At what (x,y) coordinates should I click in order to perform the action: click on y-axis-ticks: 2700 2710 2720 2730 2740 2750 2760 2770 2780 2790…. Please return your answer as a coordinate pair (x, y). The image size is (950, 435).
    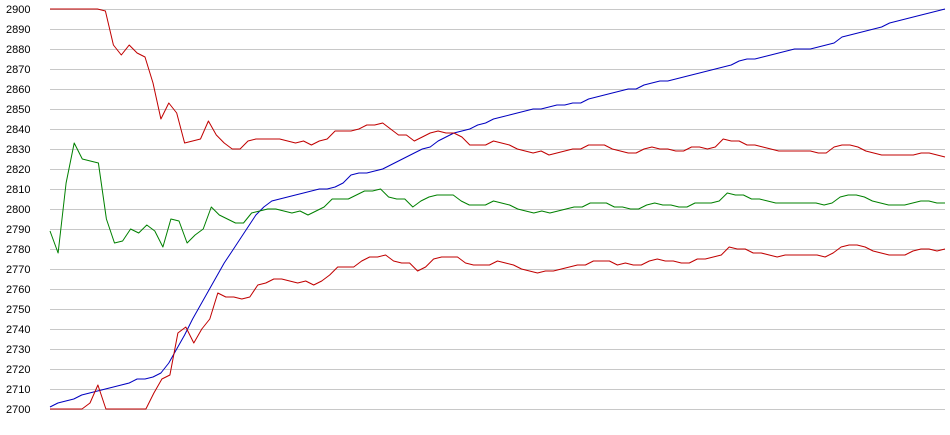
    Looking at the image, I should click on (18, 210).